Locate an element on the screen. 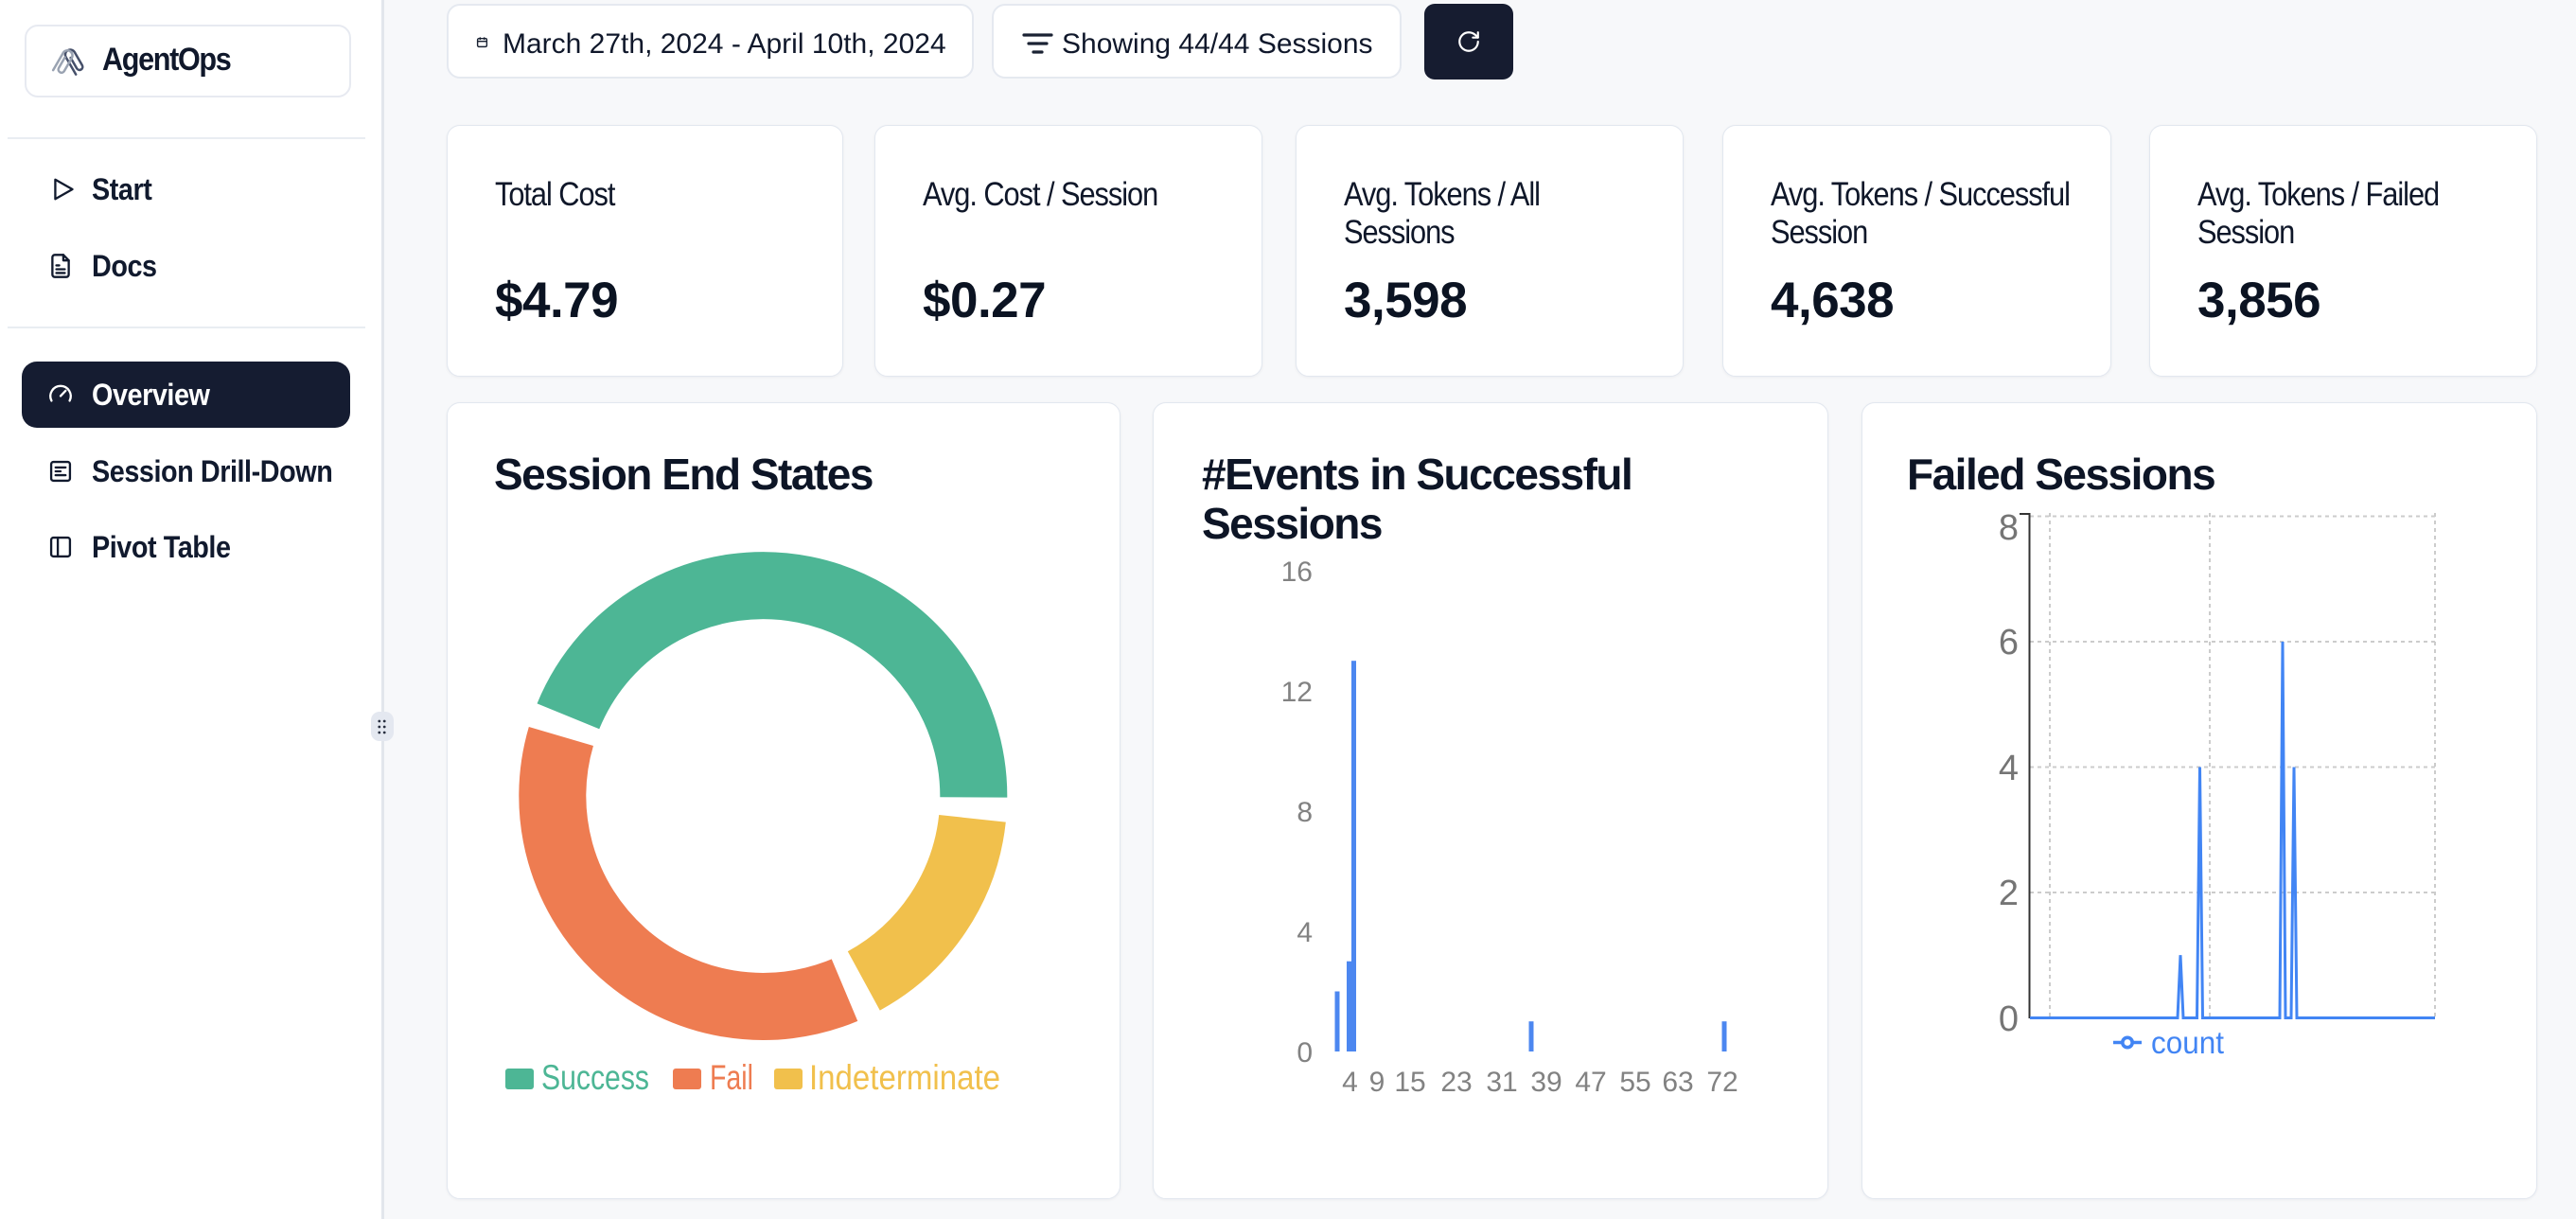 Image resolution: width=2576 pixels, height=1219 pixels. svg-text: 2 is located at coordinates (2009, 893).